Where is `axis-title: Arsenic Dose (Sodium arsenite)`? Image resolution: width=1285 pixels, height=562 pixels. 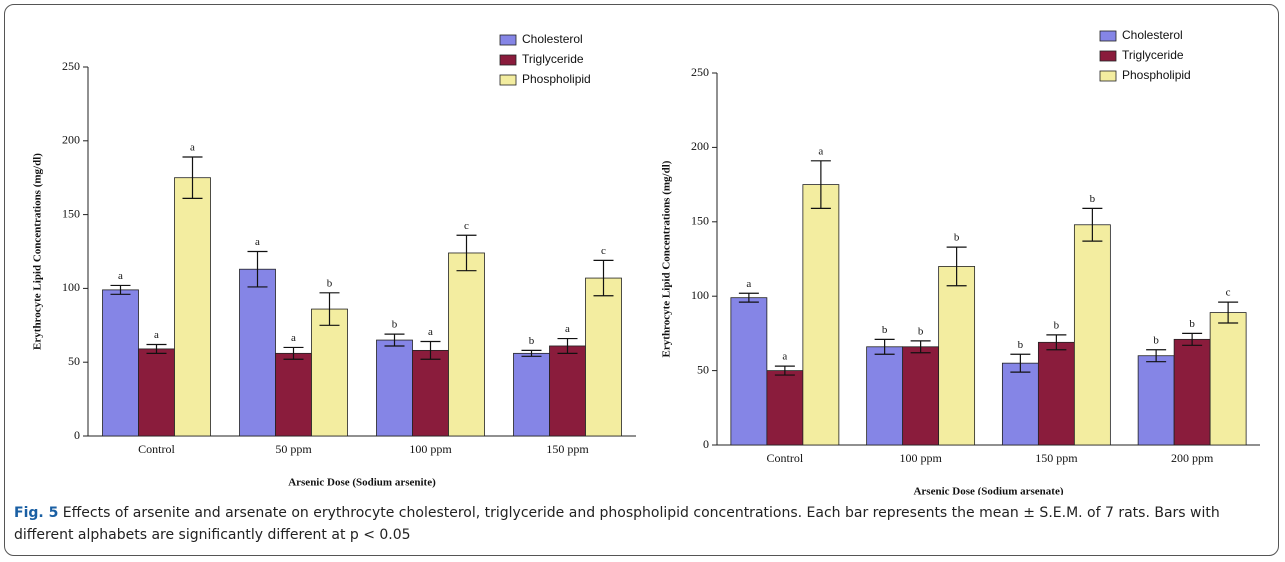
axis-title: Arsenic Dose (Sodium arsenite) is located at coordinates (362, 483).